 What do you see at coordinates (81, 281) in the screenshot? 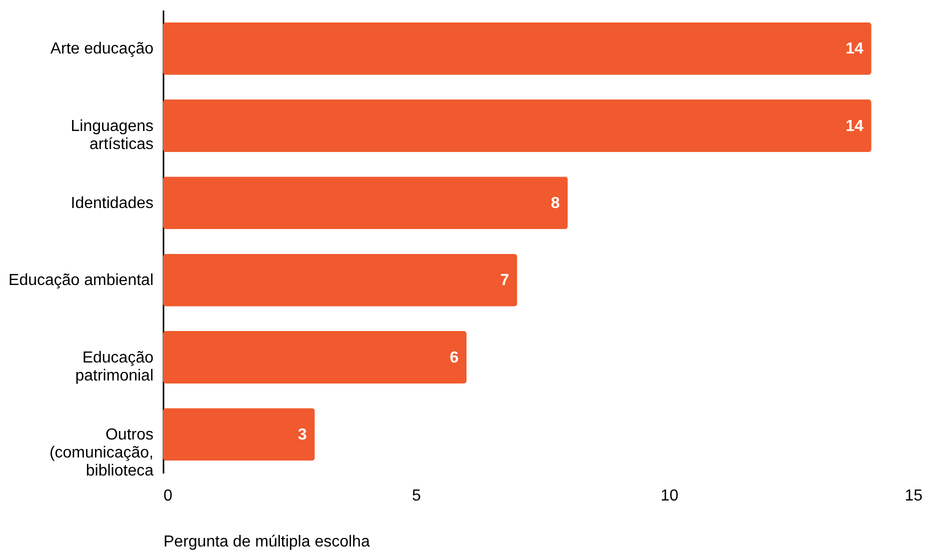
I see `y-tick-label: Educação ambiental` at bounding box center [81, 281].